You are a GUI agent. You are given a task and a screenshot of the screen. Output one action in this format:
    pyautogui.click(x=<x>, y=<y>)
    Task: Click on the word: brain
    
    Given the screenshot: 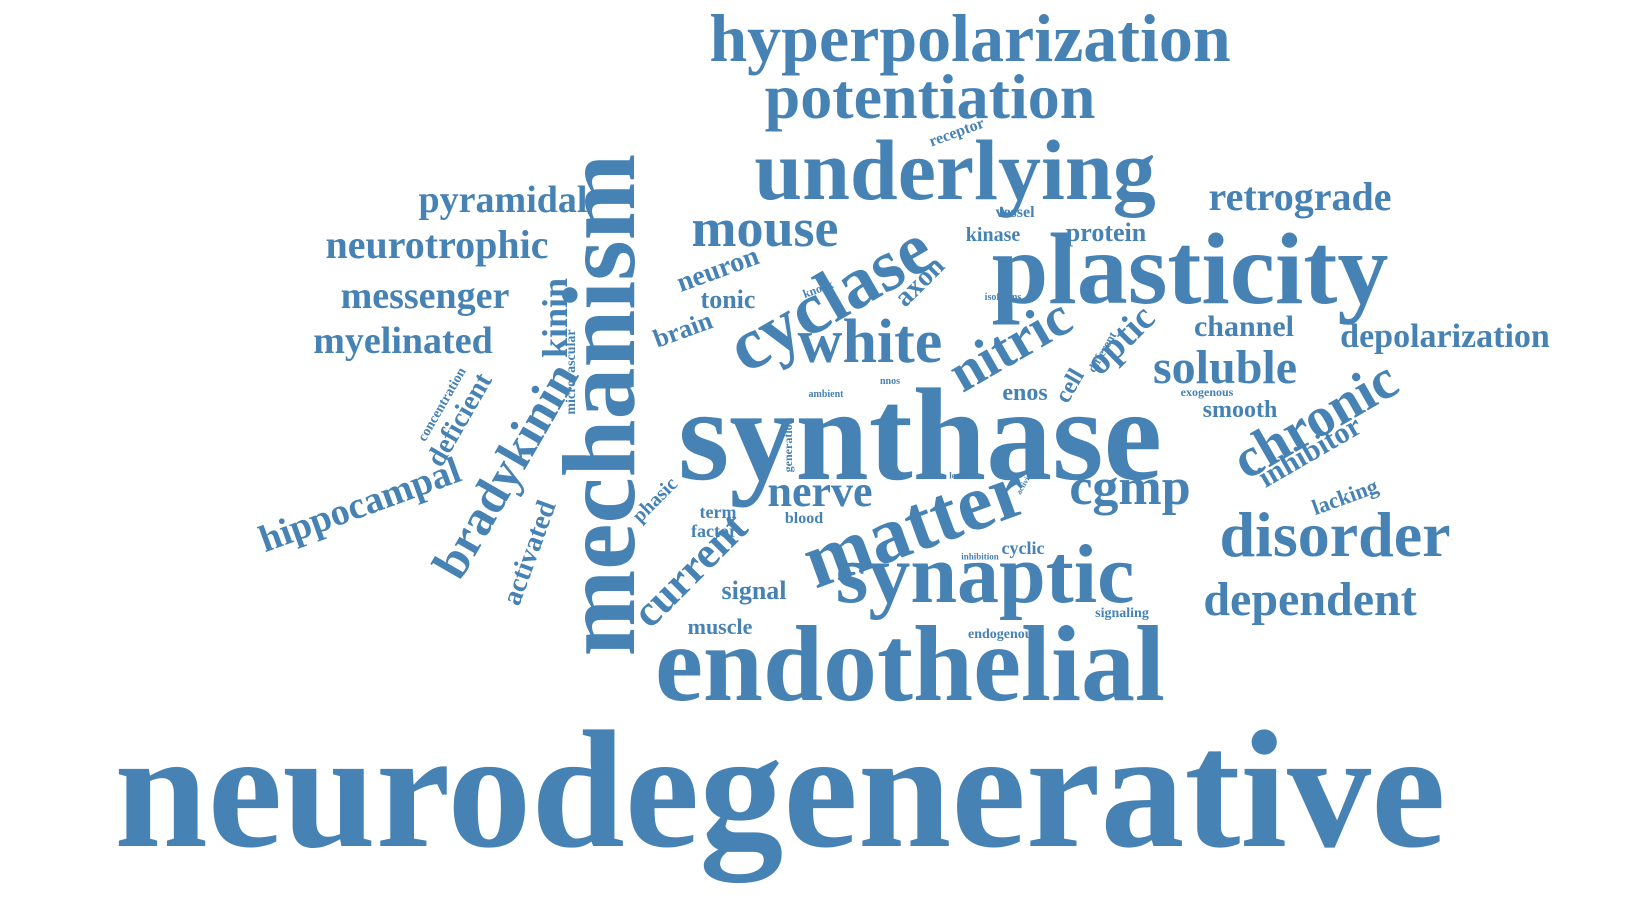 What is the action you would take?
    pyautogui.click(x=683, y=329)
    